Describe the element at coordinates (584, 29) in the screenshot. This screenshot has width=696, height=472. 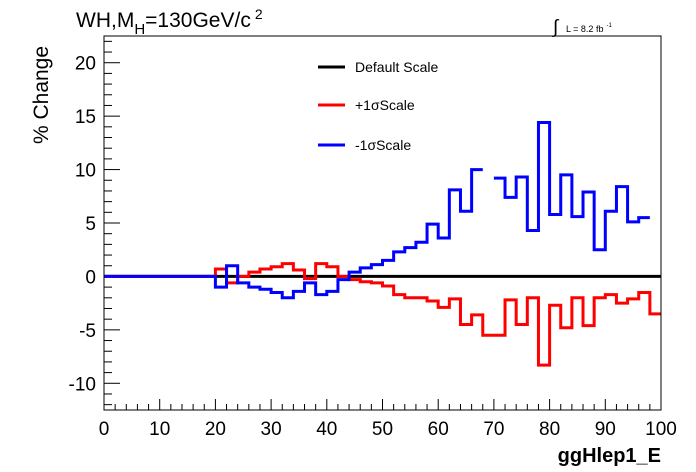
I see `lumi-text: L = 8.2 fb` at that location.